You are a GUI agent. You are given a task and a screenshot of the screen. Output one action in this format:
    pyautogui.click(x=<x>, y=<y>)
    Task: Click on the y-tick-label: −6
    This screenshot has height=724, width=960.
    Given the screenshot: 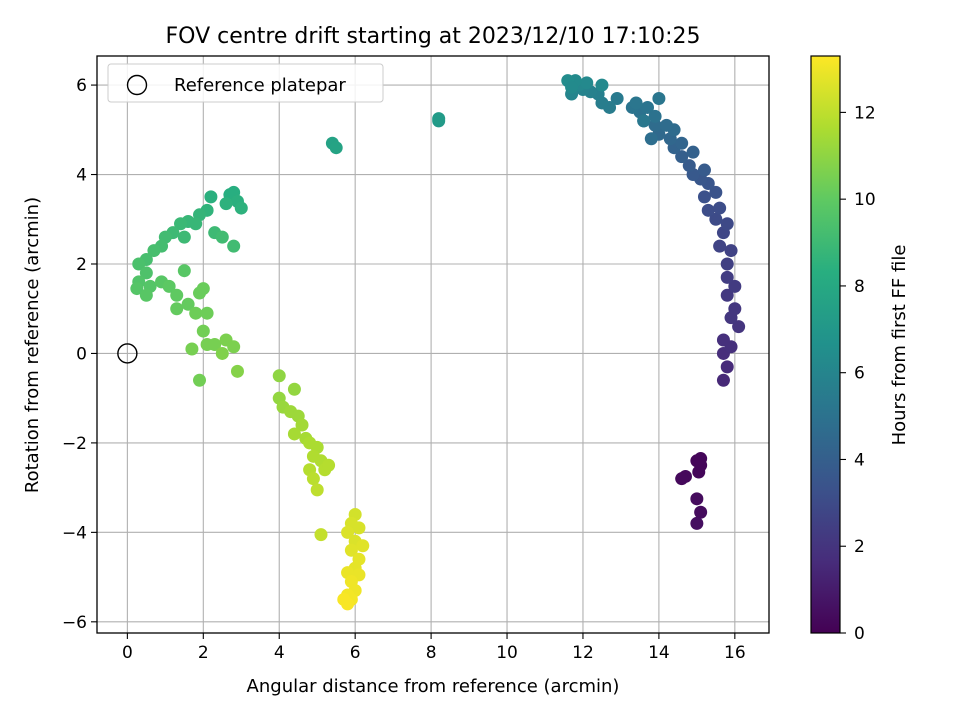 What is the action you would take?
    pyautogui.click(x=74, y=623)
    